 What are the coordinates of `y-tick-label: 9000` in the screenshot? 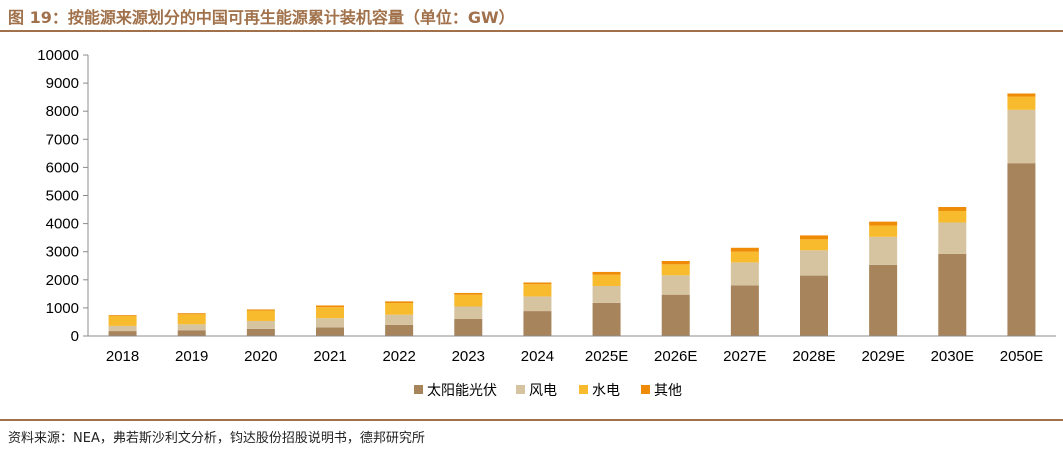 It's located at (62, 83).